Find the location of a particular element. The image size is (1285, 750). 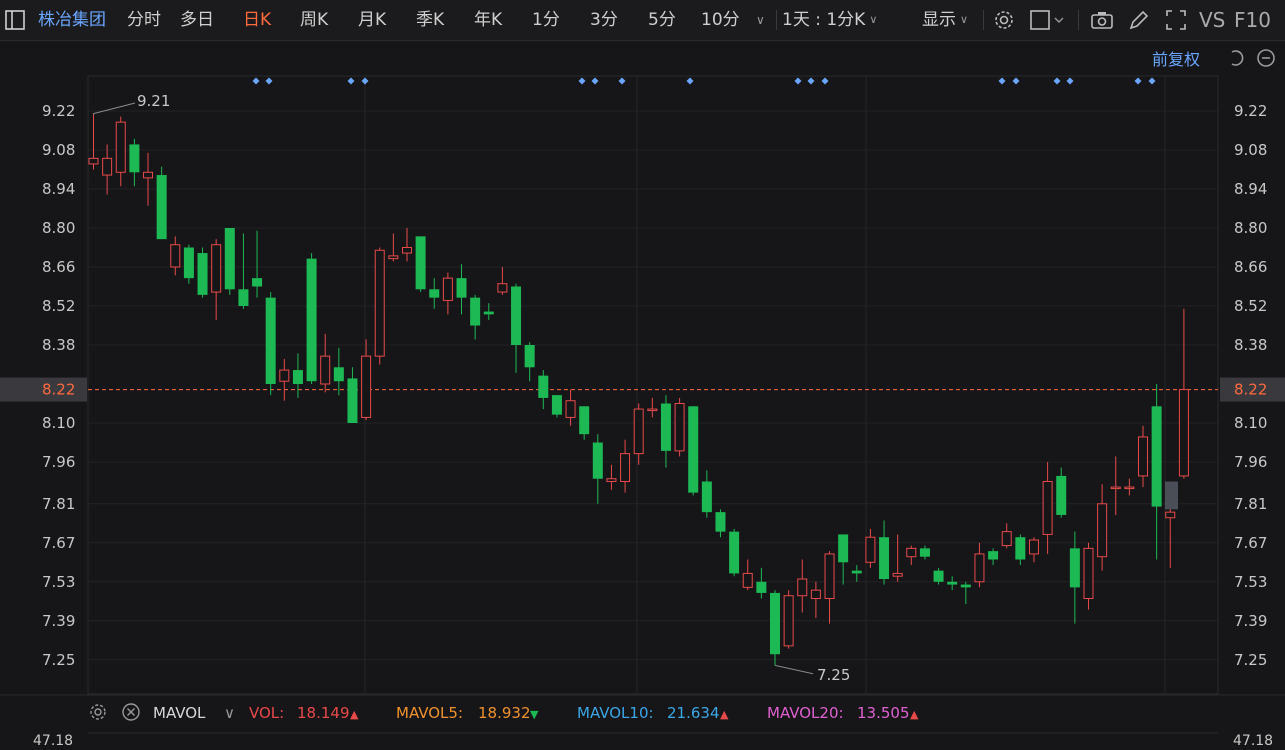

tab-period: 周K is located at coordinates (314, 20).